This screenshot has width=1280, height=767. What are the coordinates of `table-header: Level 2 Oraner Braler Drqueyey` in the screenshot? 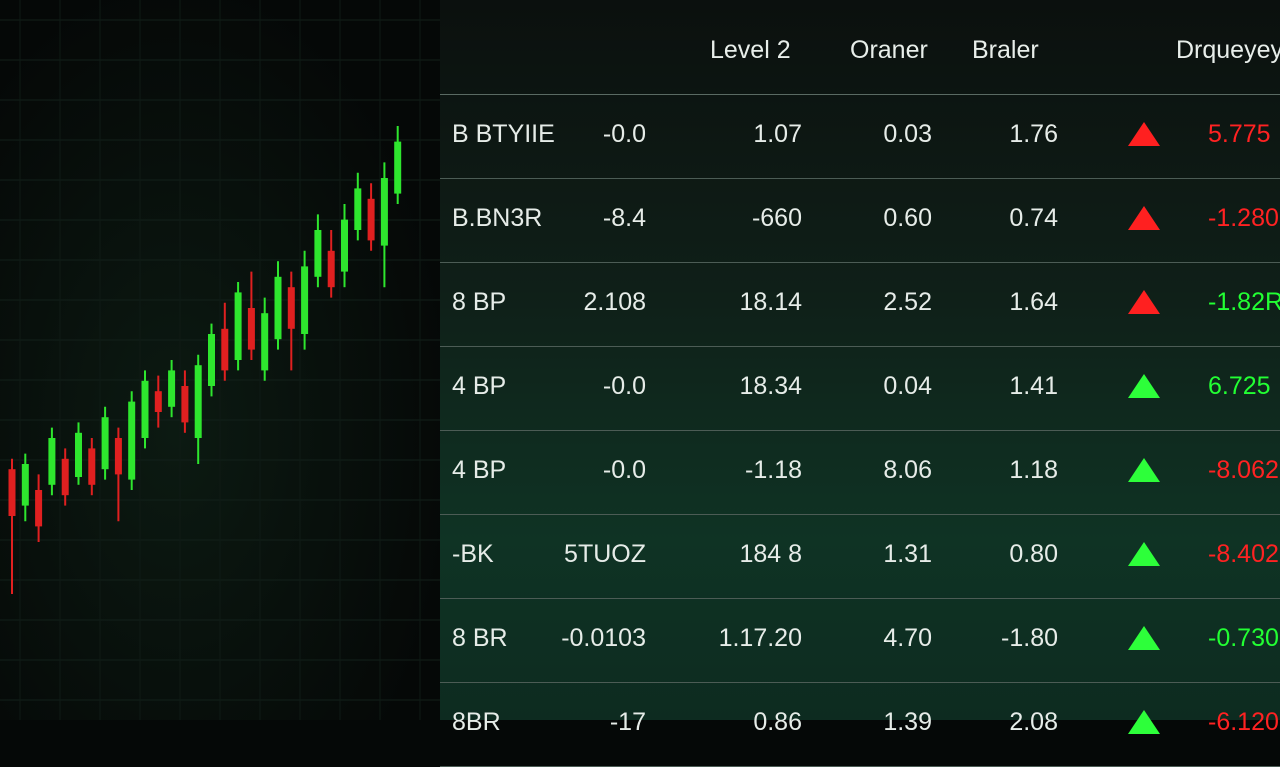 It's located at (860, 47).